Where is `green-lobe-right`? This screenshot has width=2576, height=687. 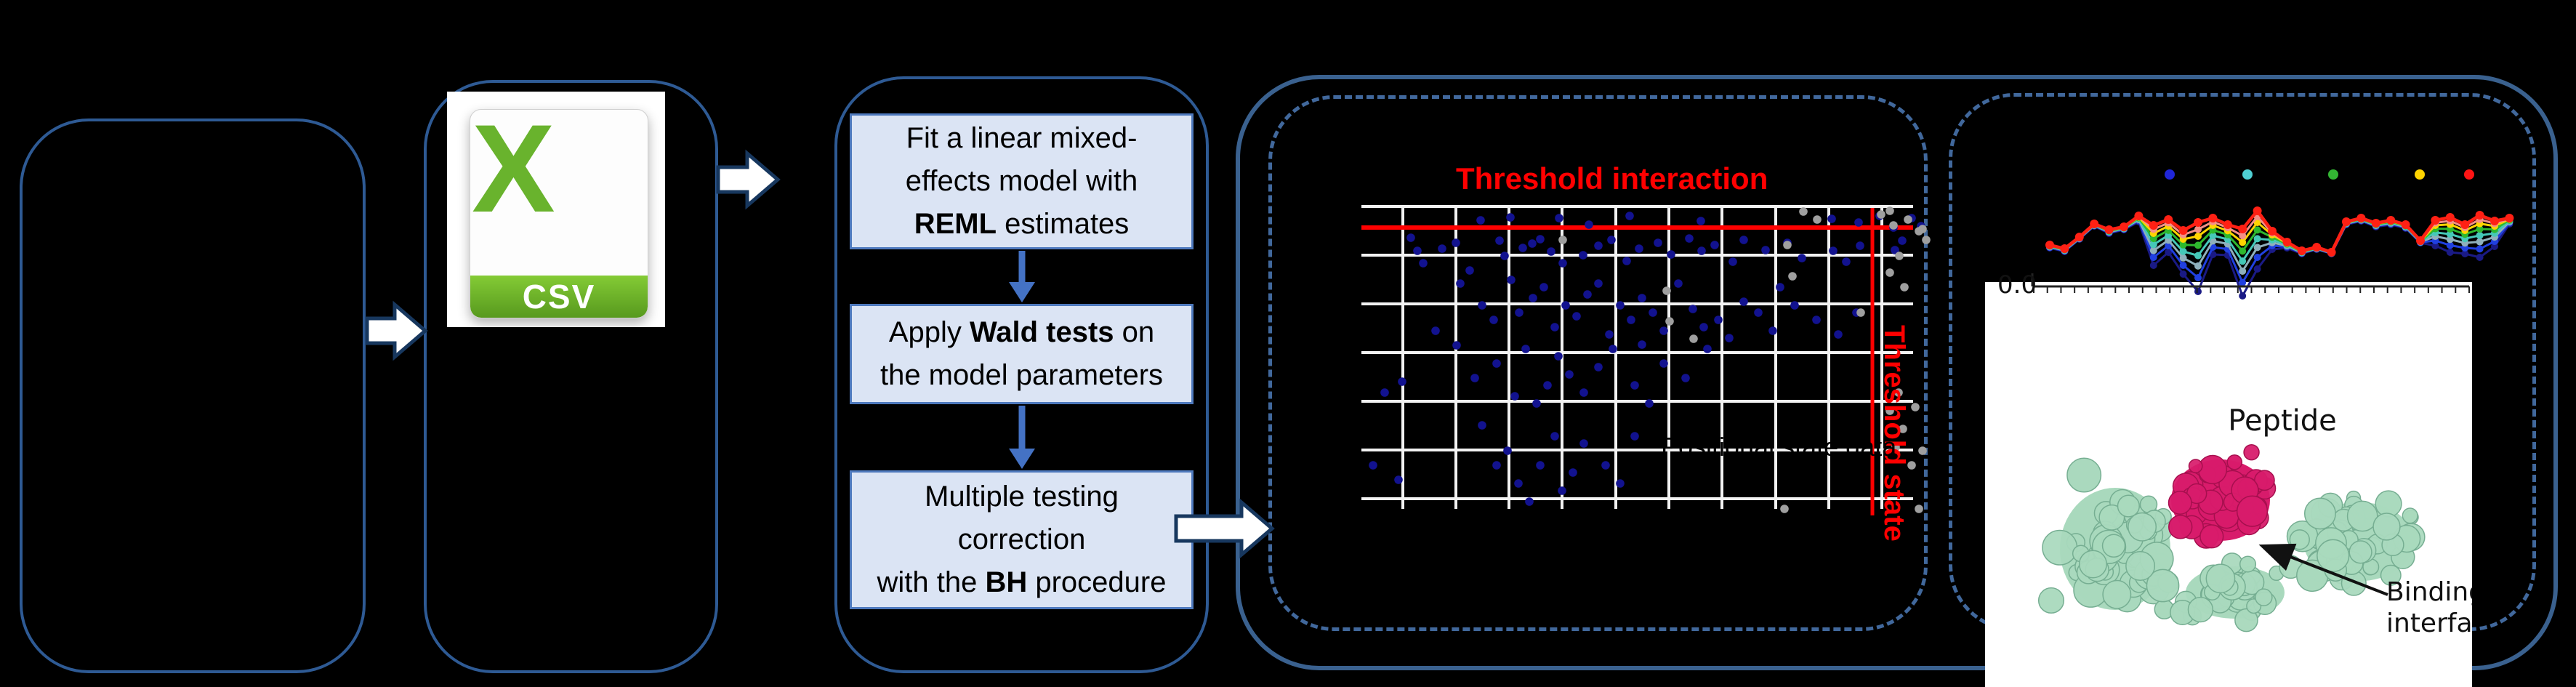
green-lobe-right is located at coordinates (2356, 543).